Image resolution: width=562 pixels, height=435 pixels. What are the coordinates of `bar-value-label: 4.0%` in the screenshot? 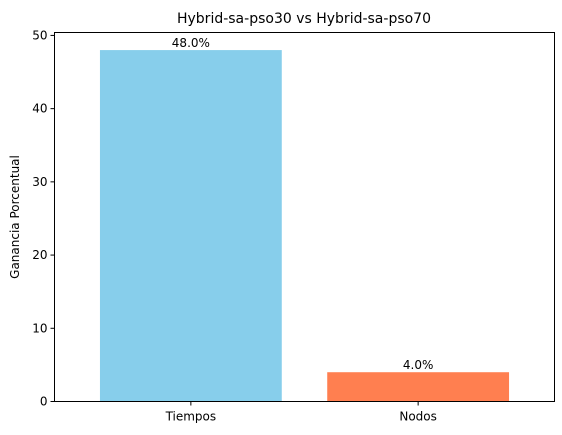 It's located at (418, 365).